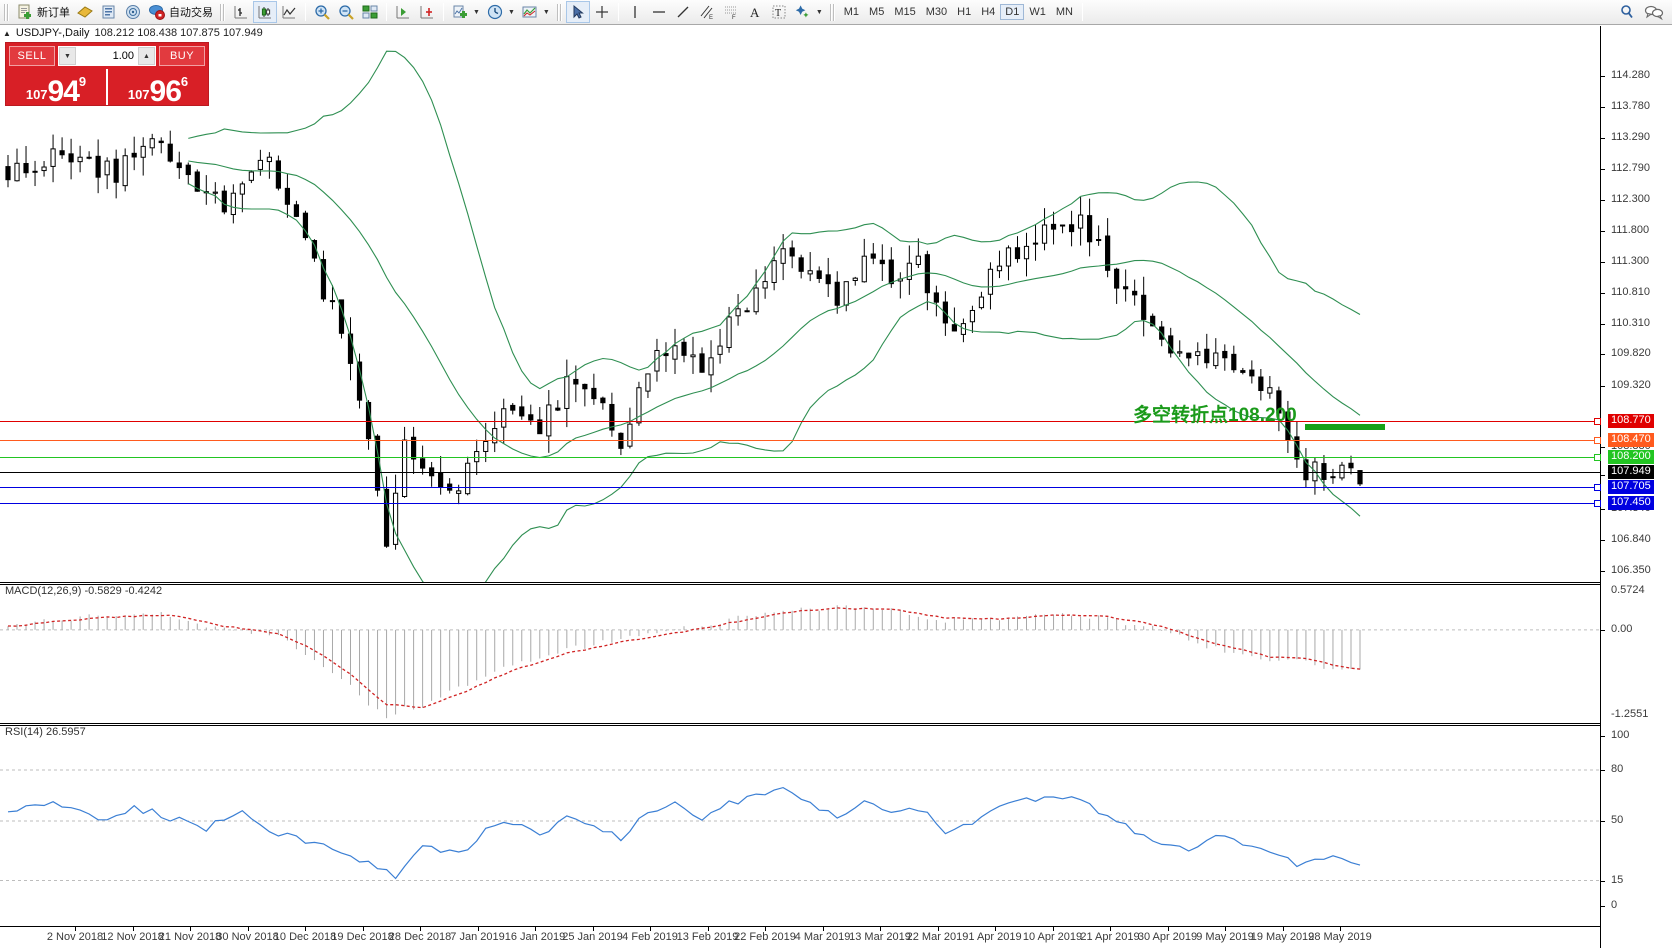 This screenshot has width=1672, height=948. Describe the element at coordinates (1630, 322) in the screenshot. I see `price-axis-tick-label: 110.310` at that location.